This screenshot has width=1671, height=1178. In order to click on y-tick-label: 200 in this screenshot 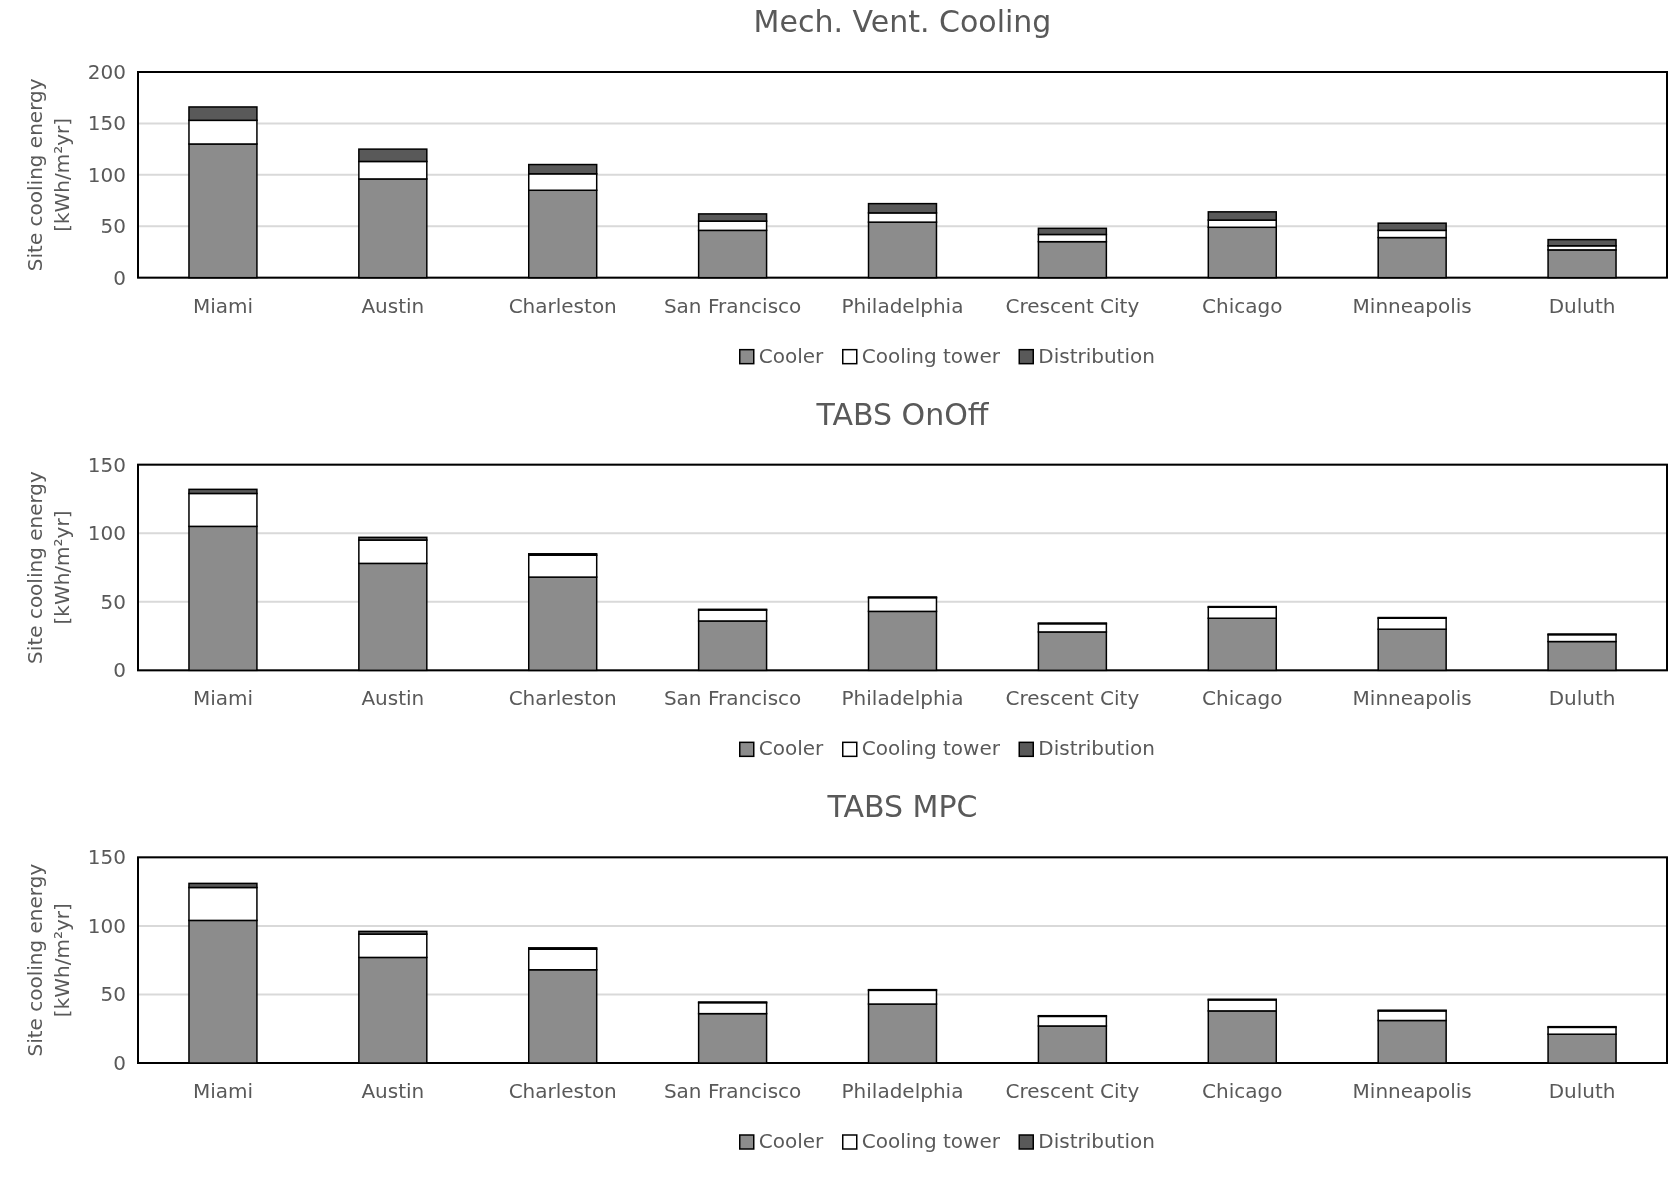, I will do `click(106, 72)`.